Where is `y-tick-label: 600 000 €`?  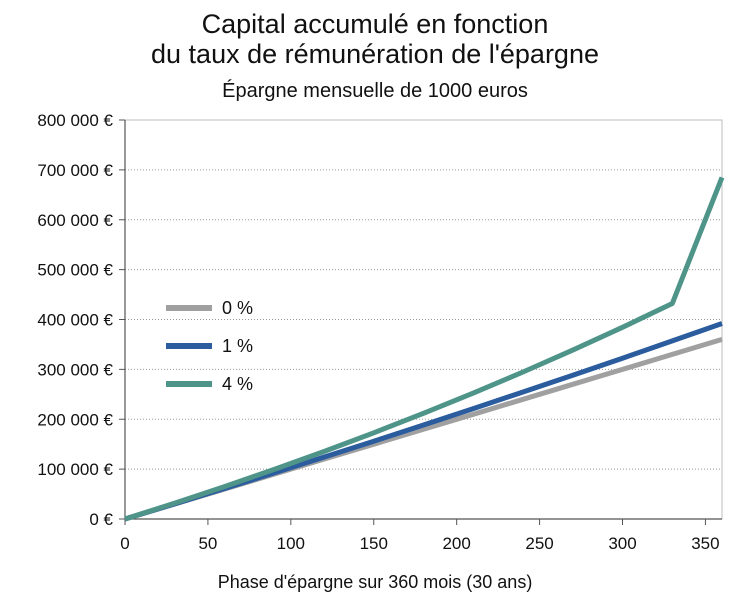 y-tick-label: 600 000 € is located at coordinates (75, 220).